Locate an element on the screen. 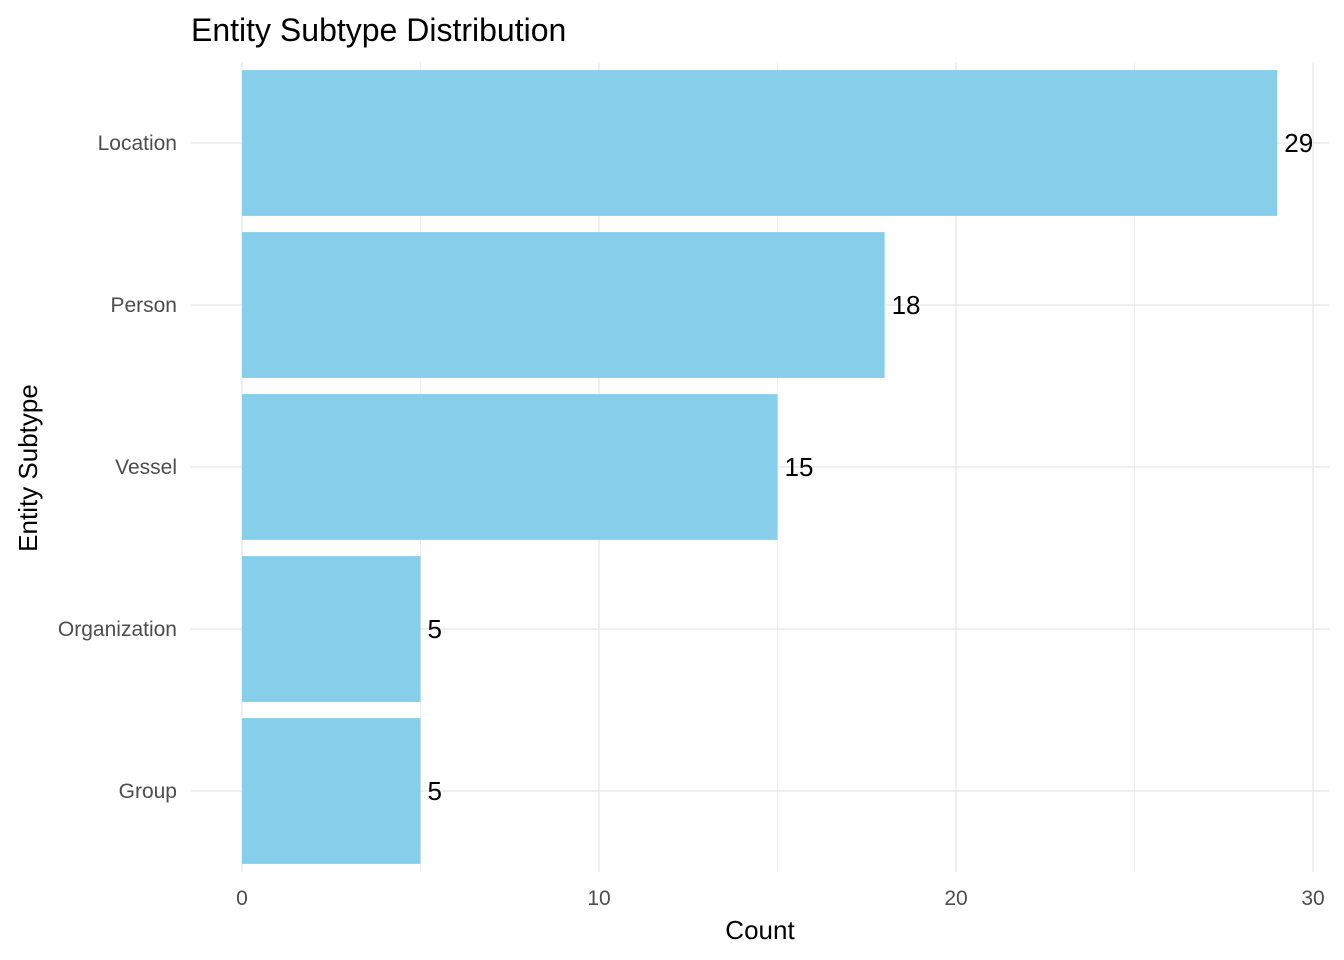  x-axis-title: Count is located at coordinates (760, 930).